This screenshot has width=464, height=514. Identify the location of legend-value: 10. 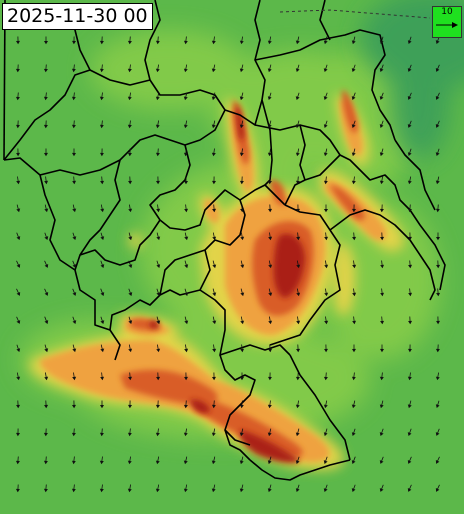
(447, 12).